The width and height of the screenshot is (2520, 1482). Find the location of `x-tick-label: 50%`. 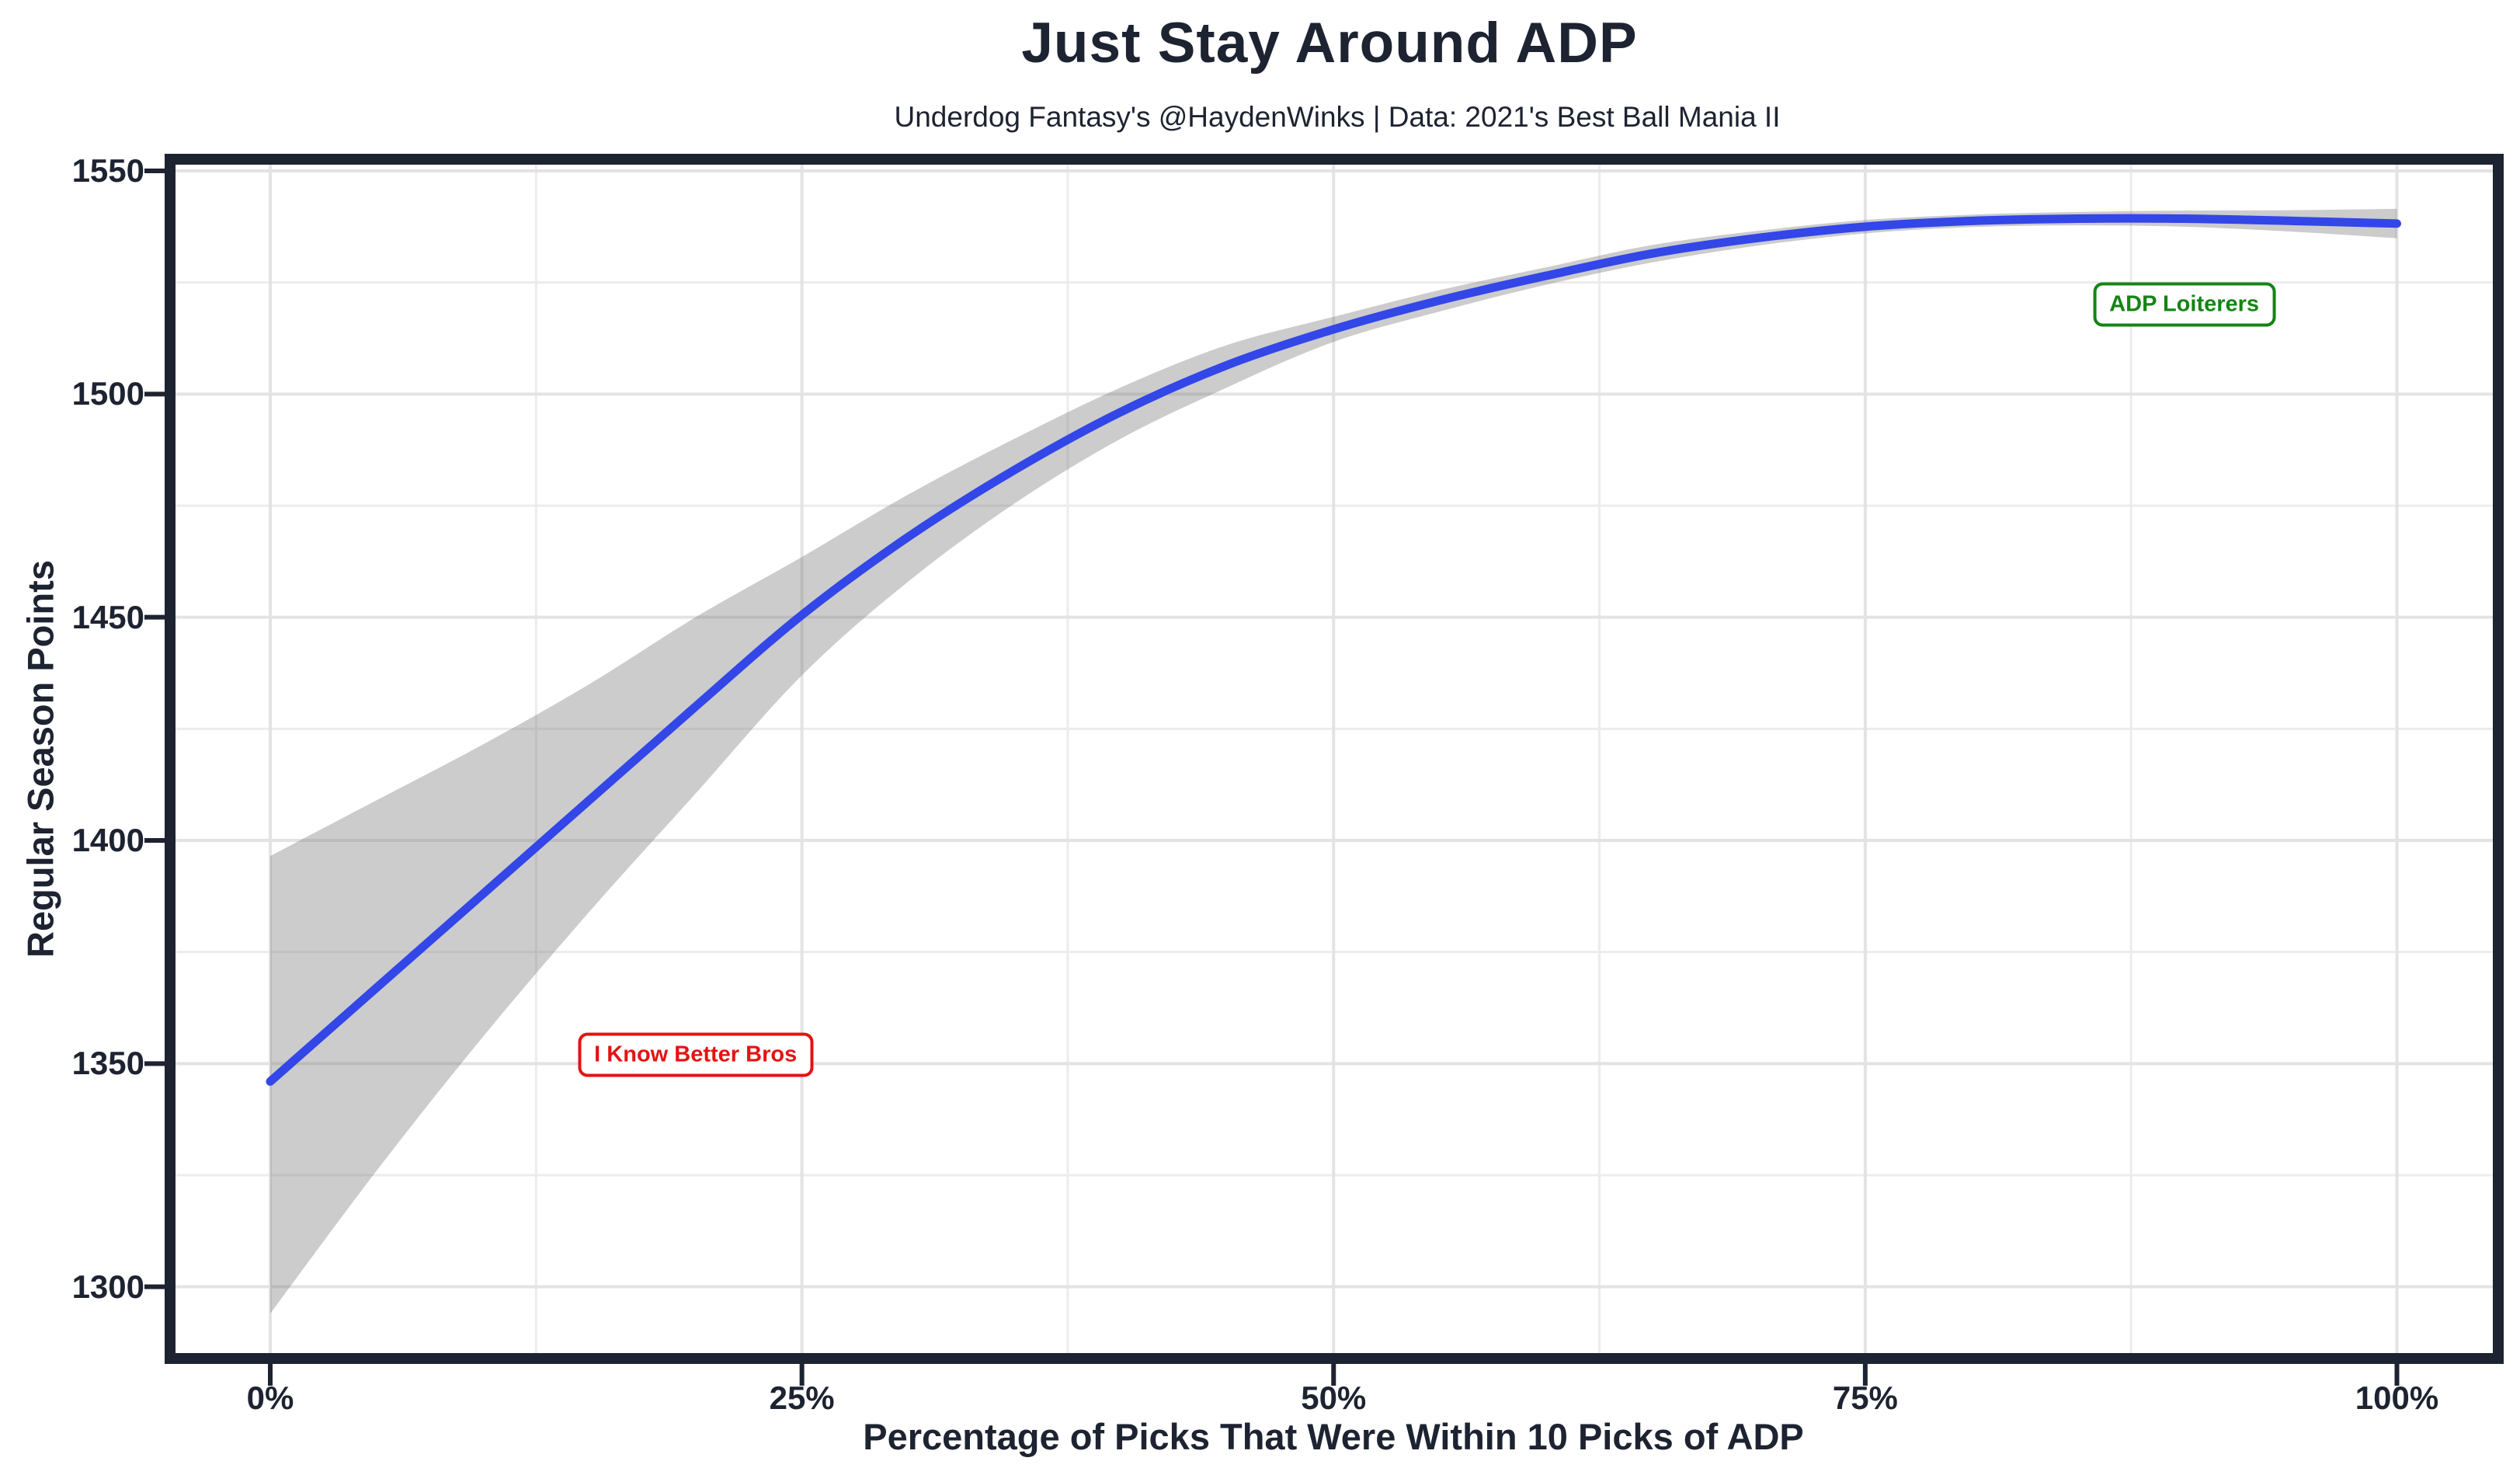

x-tick-label: 50% is located at coordinates (1334, 1397).